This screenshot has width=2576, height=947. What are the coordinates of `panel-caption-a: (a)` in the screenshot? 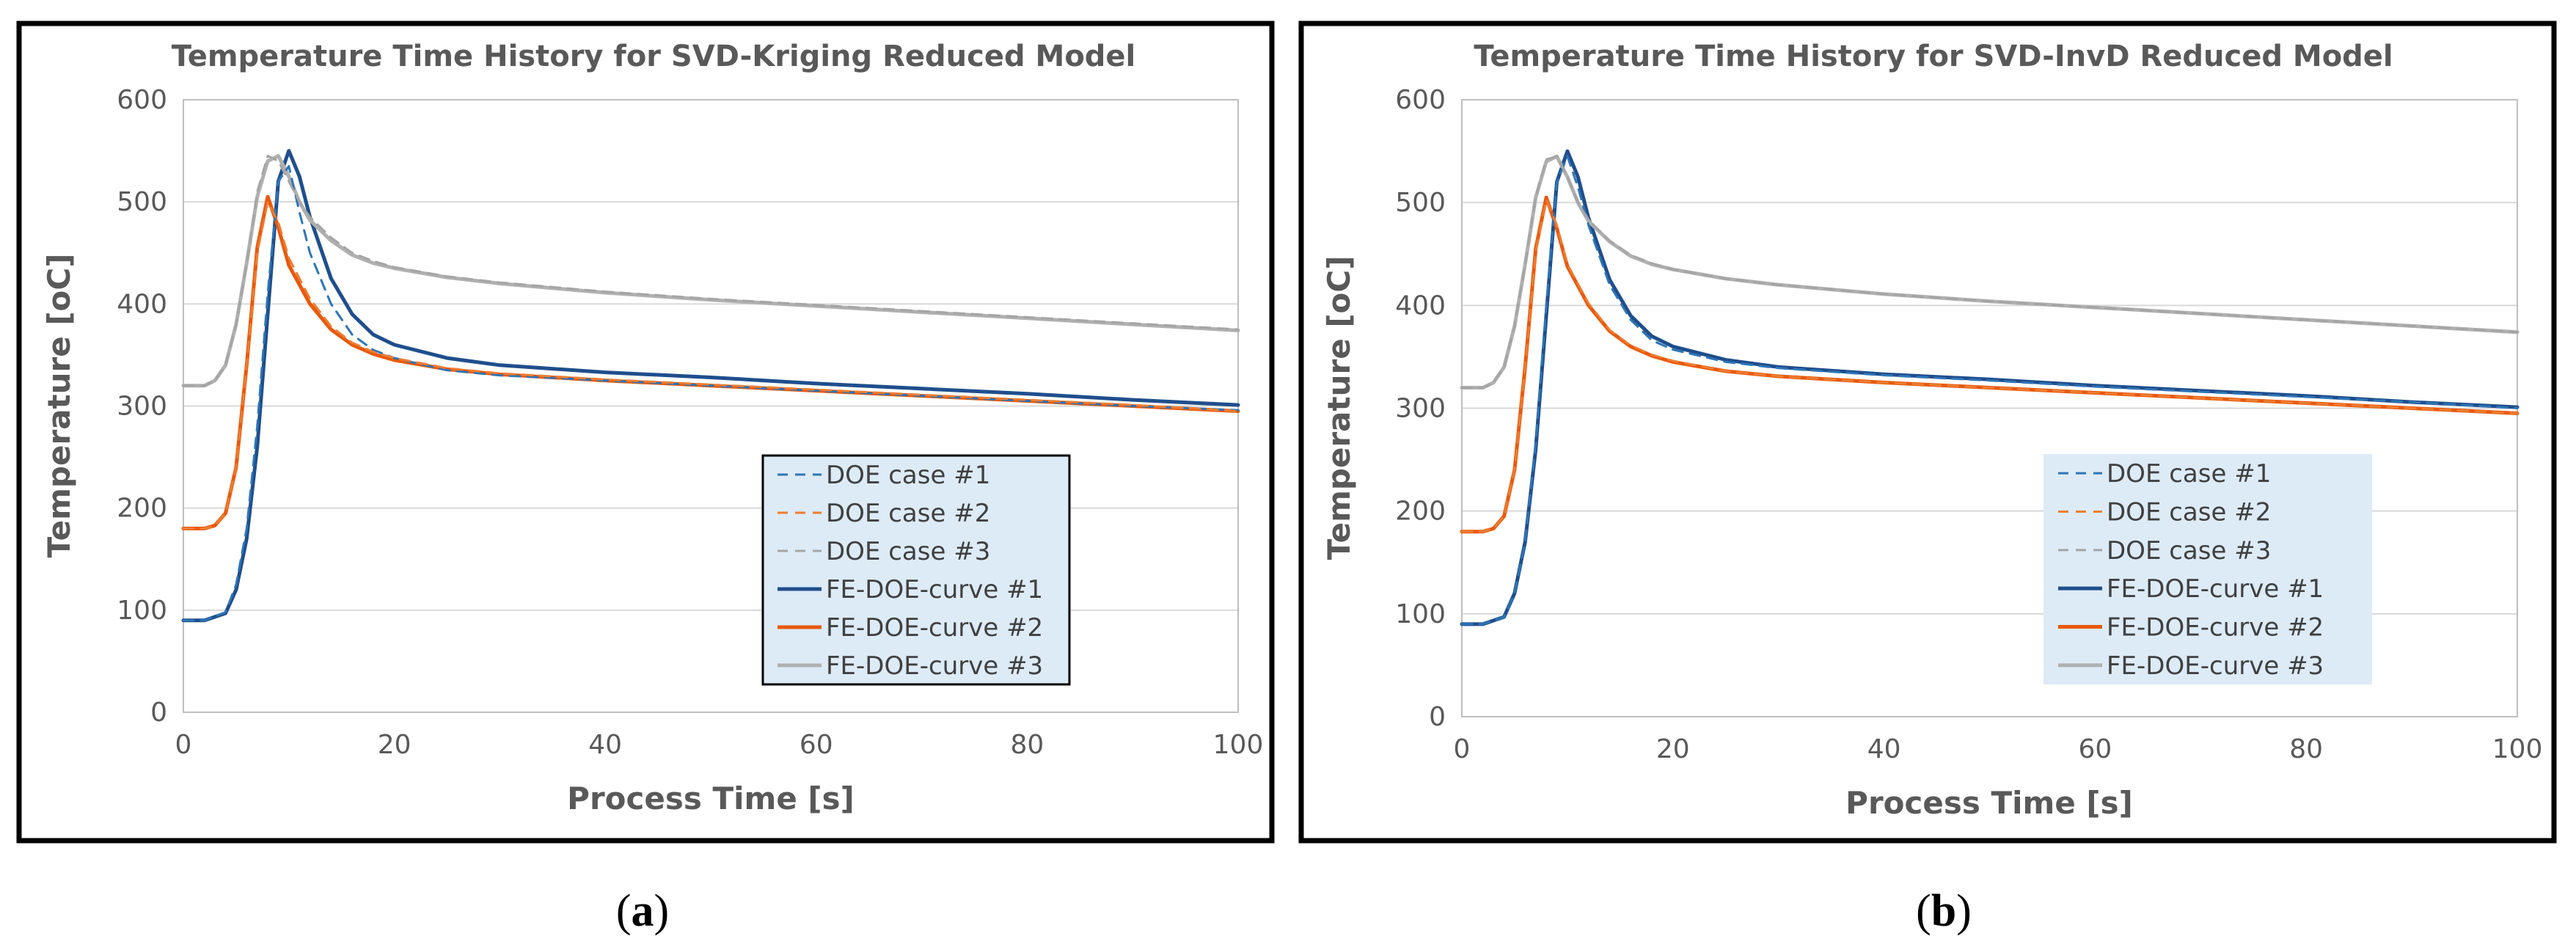 It's located at (642, 911).